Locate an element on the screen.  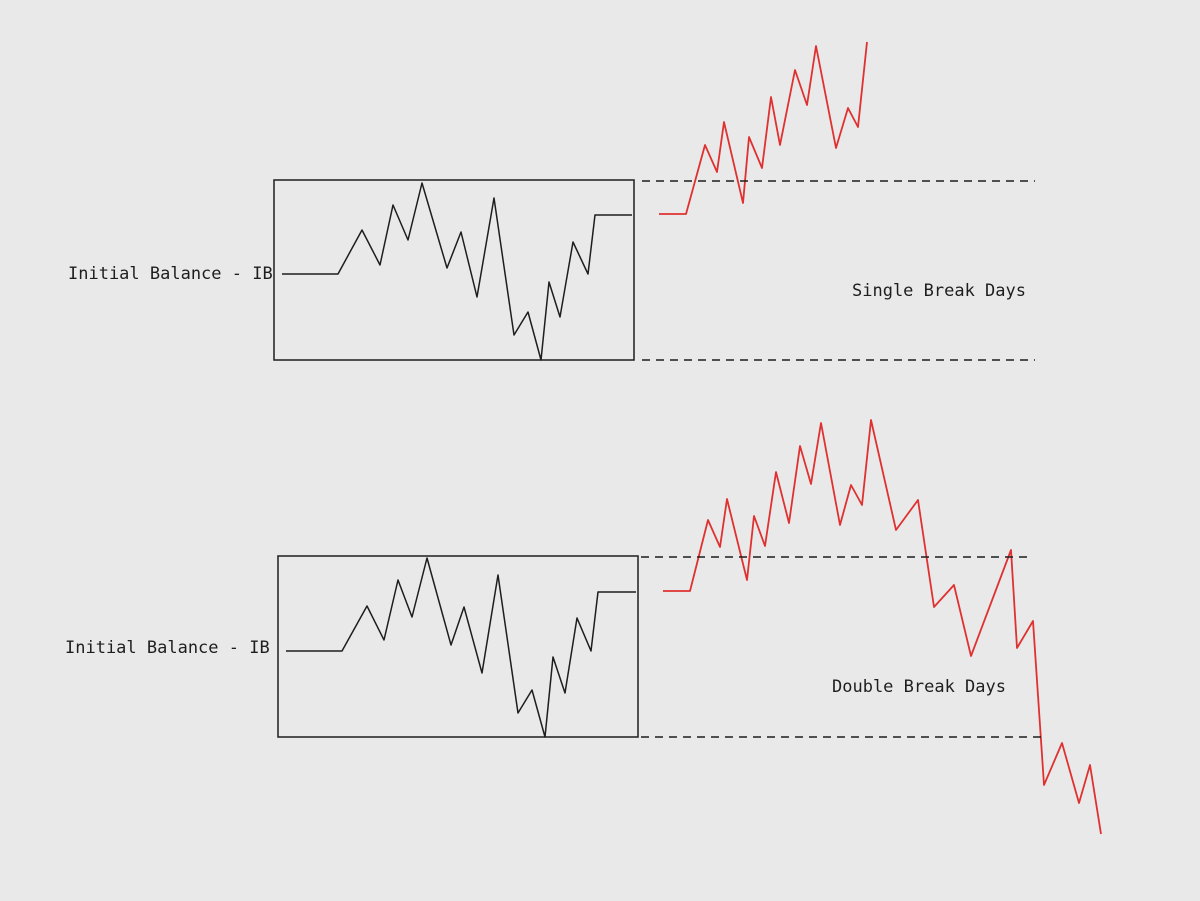
breakout-price-line is located at coordinates (763, 128).